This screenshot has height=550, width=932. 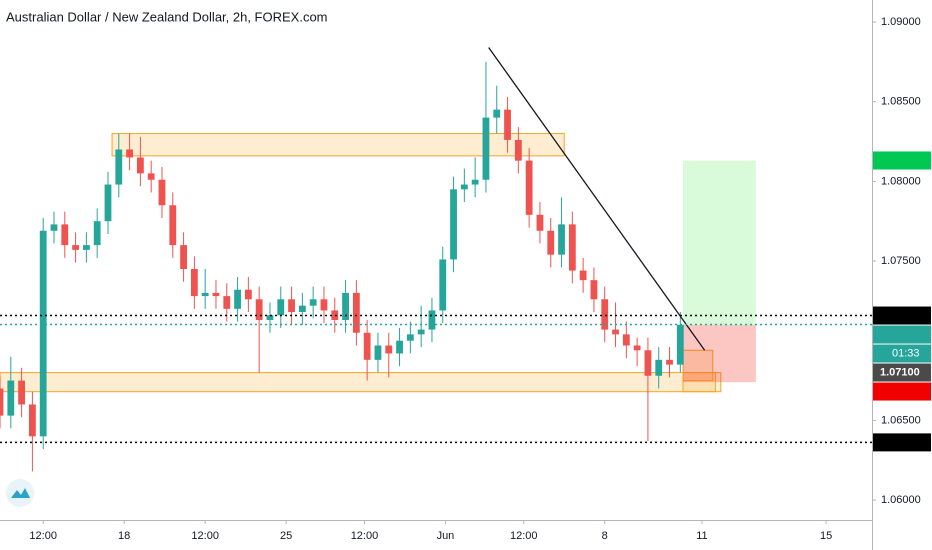 What do you see at coordinates (20, 493) in the screenshot?
I see `logo` at bounding box center [20, 493].